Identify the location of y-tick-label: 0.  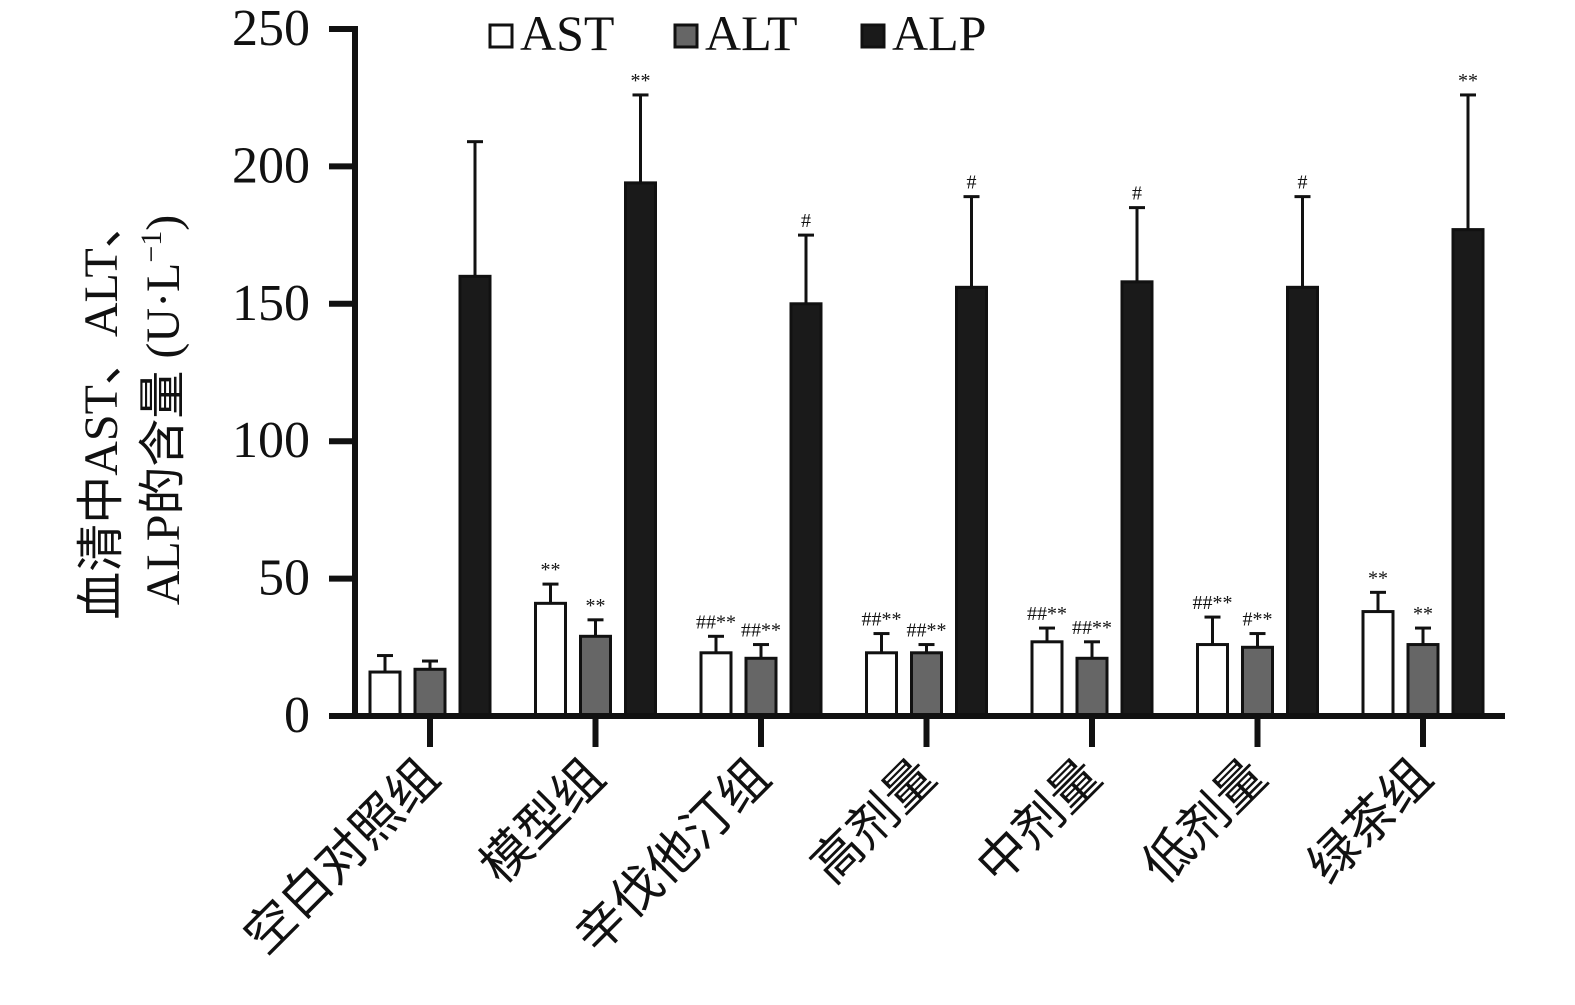
(297, 715).